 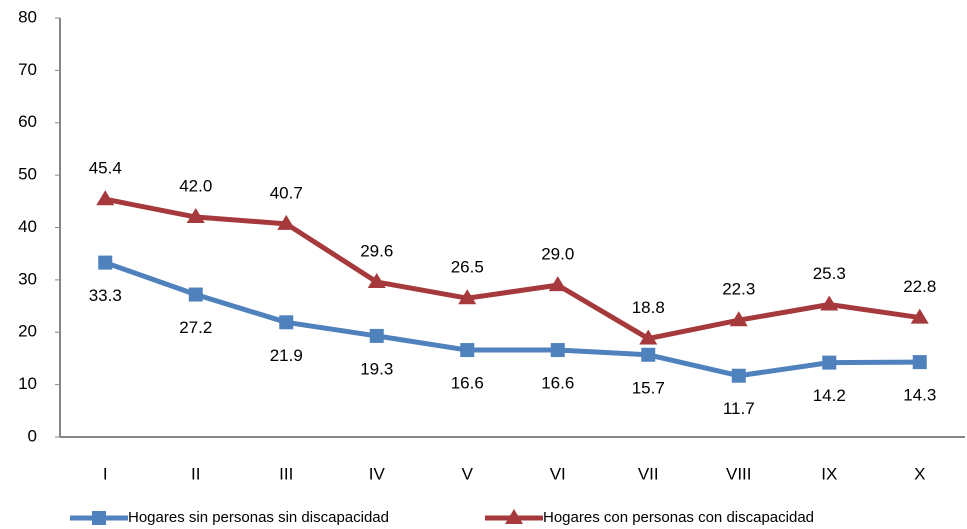 What do you see at coordinates (105, 168) in the screenshot?
I see `data-label: 45.4` at bounding box center [105, 168].